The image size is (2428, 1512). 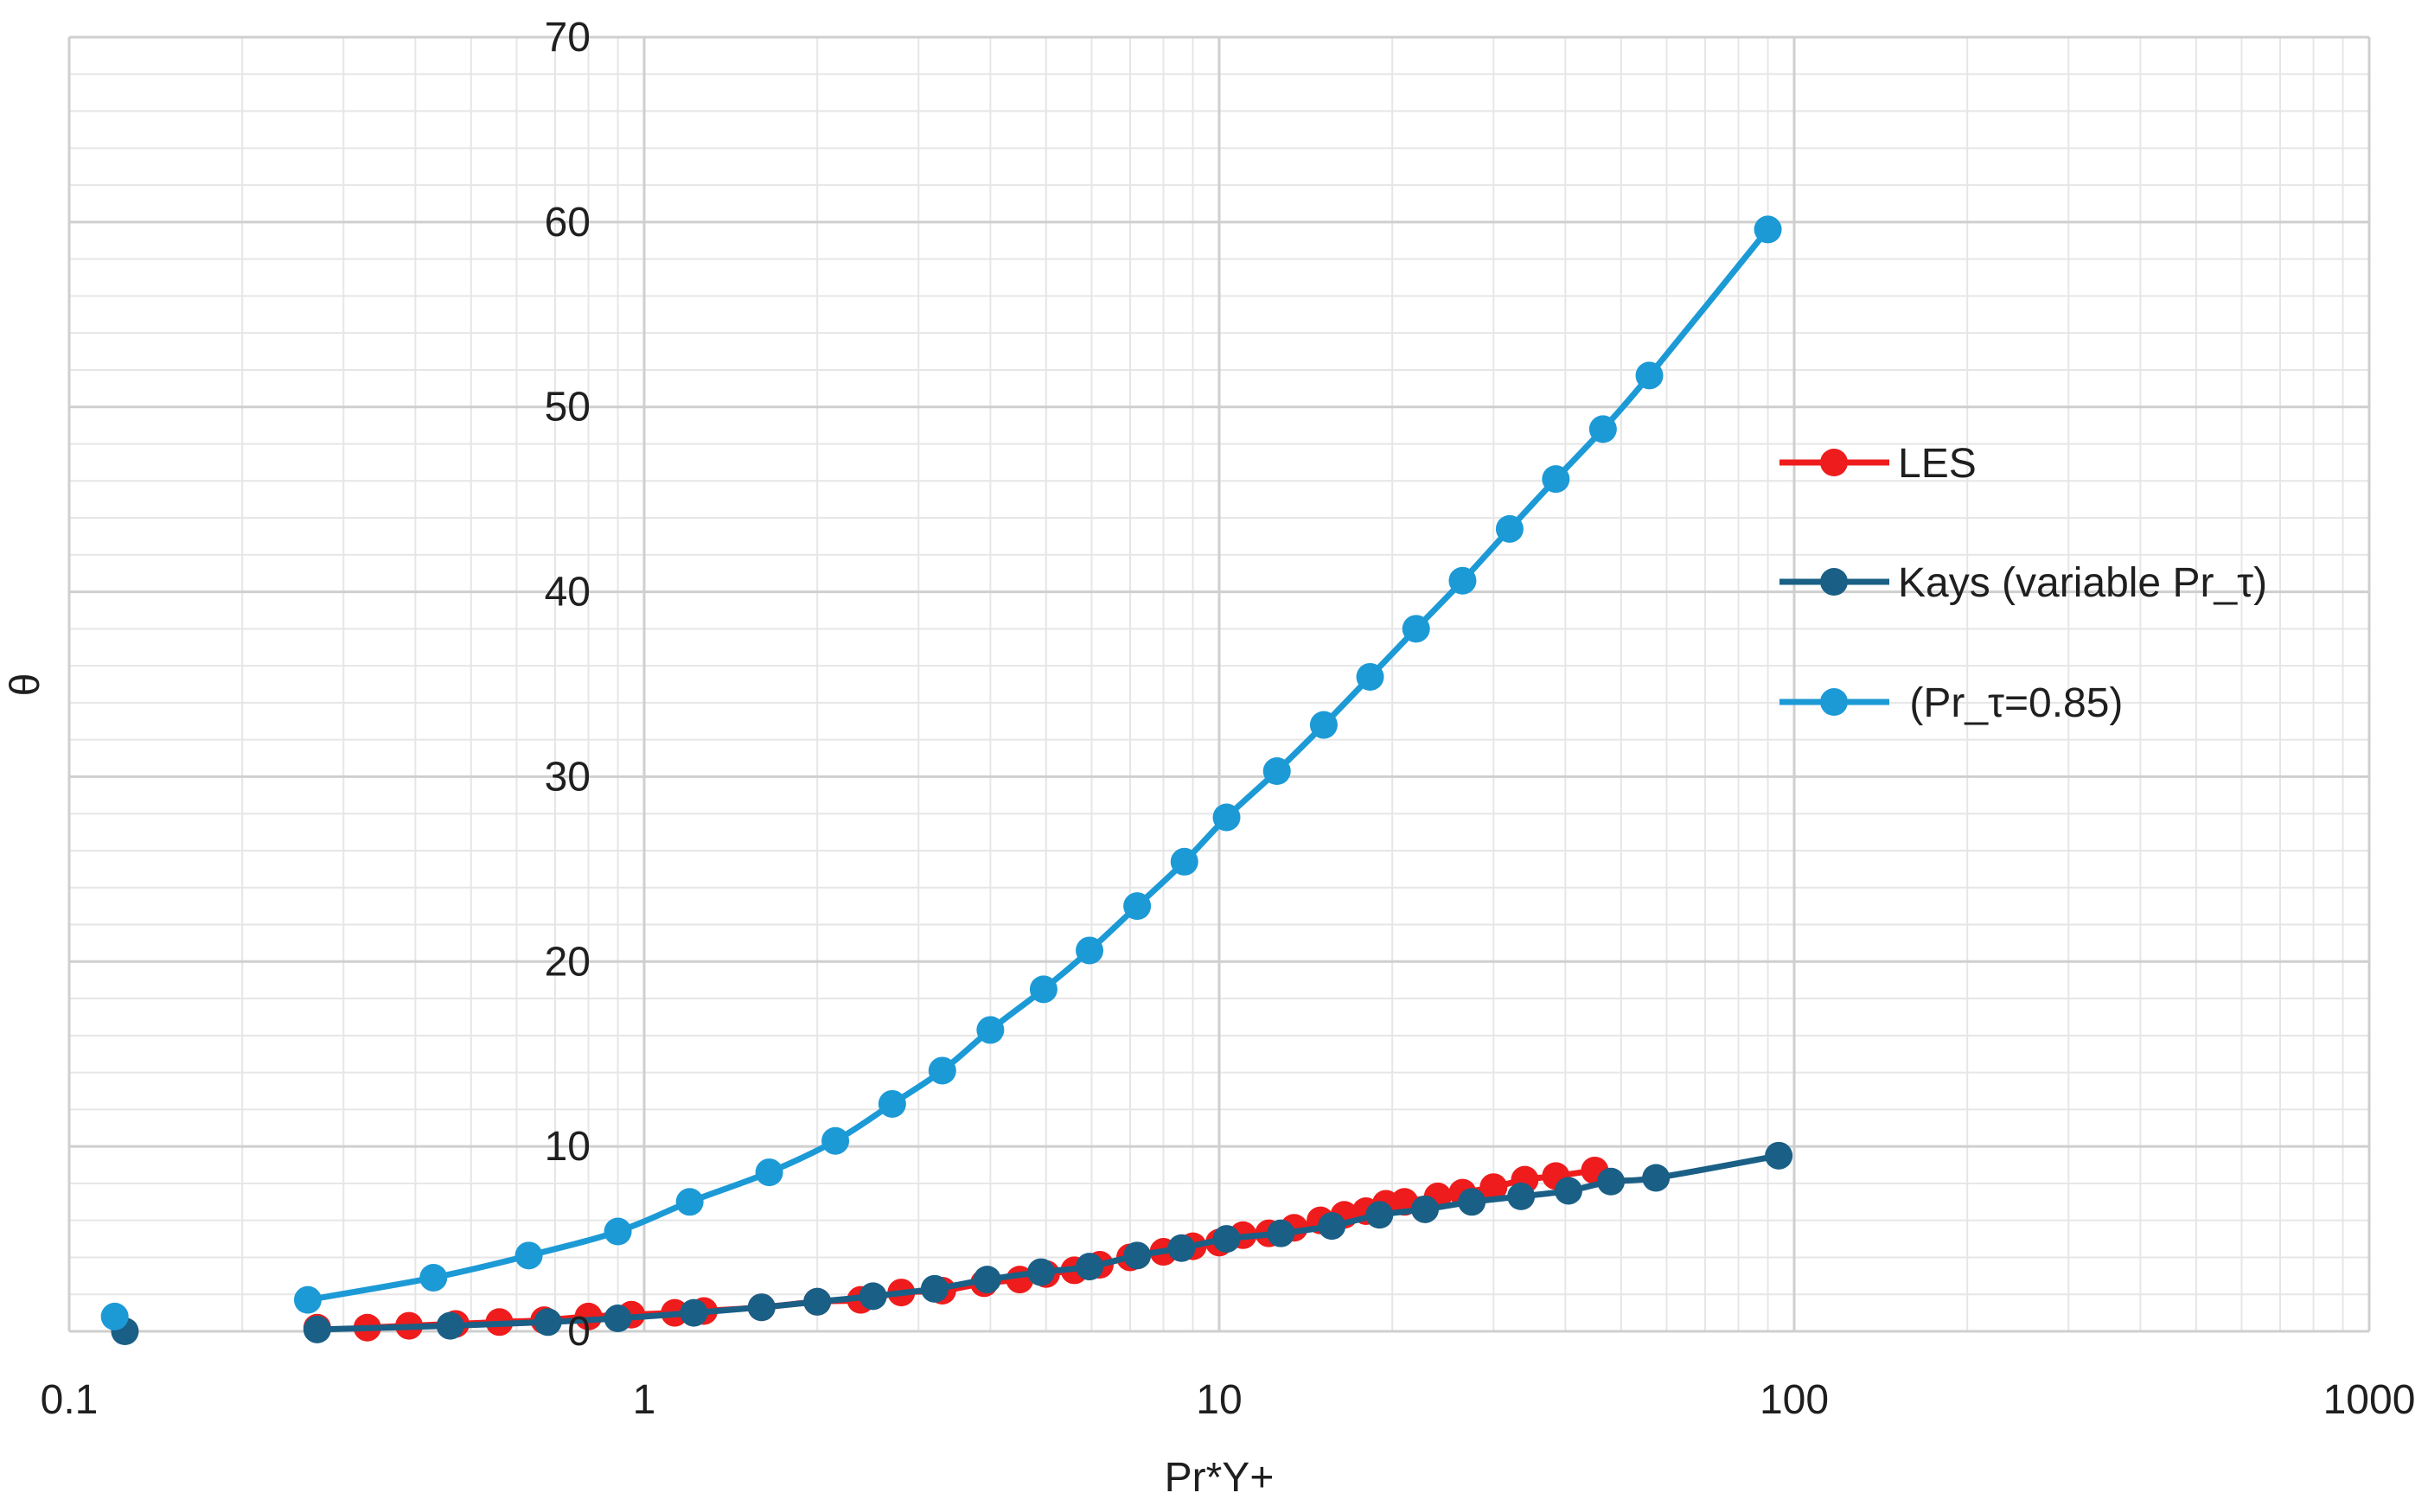 What do you see at coordinates (2082, 583) in the screenshot?
I see `legend-label: Kays (variable Pr_τ)` at bounding box center [2082, 583].